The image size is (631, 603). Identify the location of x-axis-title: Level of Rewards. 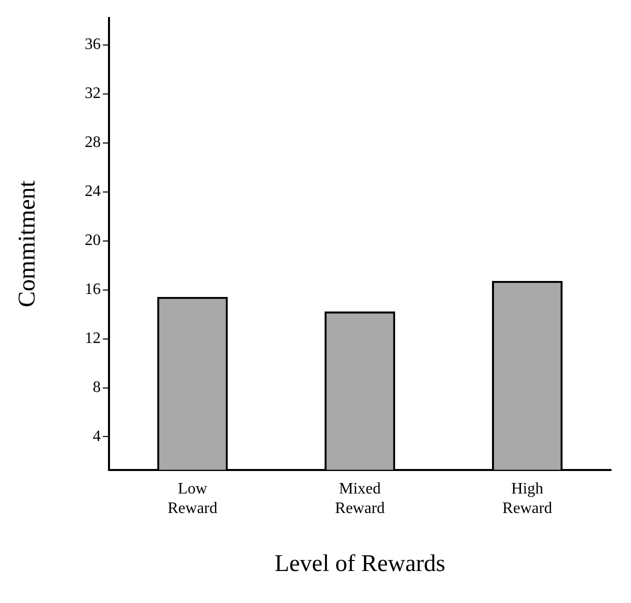
(360, 563).